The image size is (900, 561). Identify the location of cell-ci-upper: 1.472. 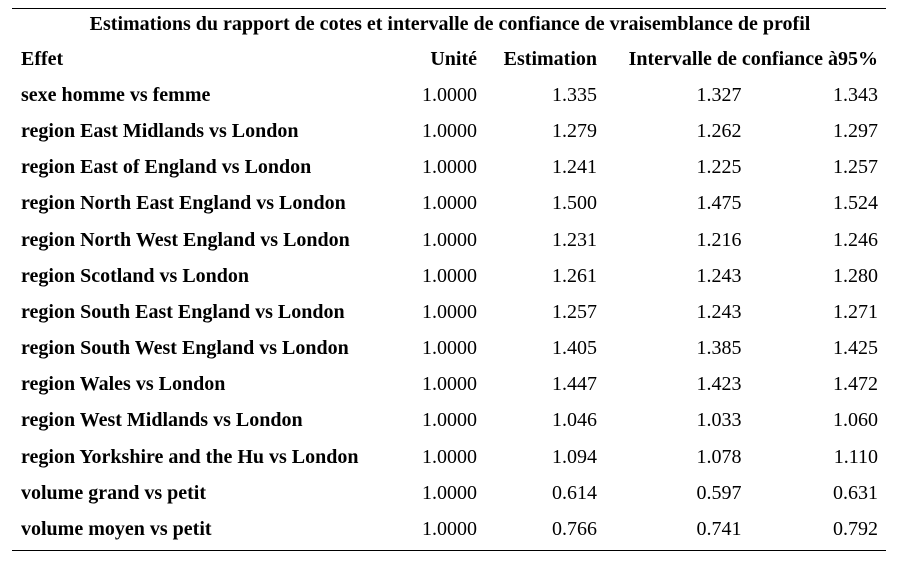
(855, 384).